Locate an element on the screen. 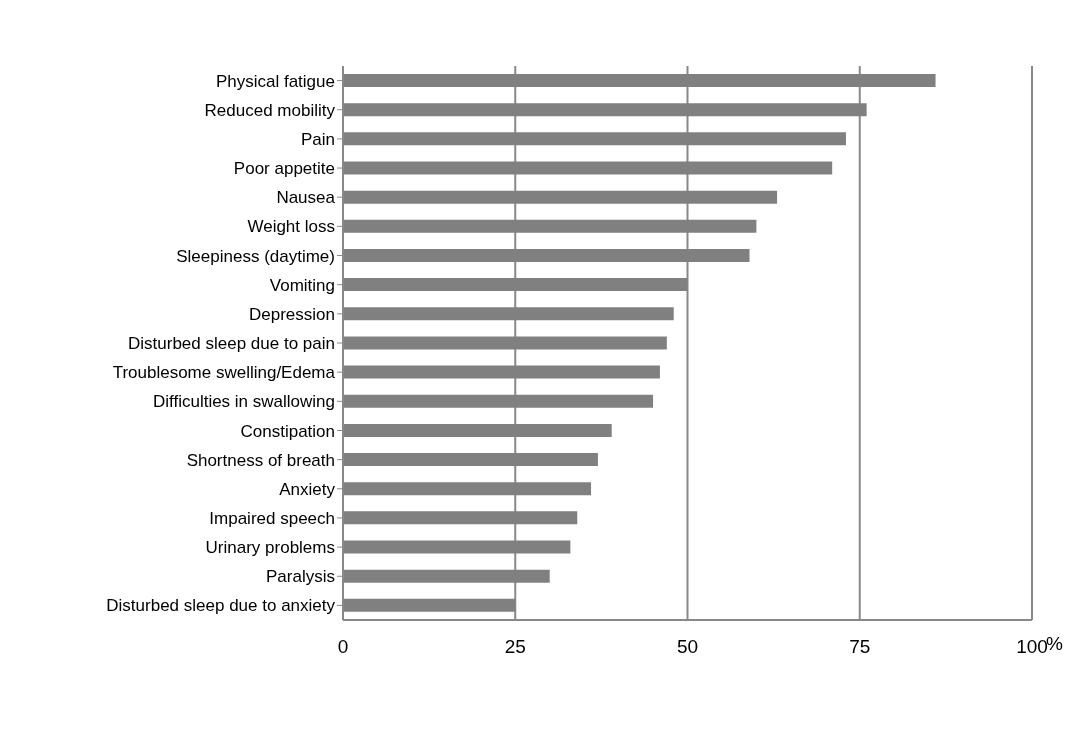 Image resolution: width=1092 pixels, height=745 pixels. y-tick-label: Anxiety is located at coordinates (307, 489).